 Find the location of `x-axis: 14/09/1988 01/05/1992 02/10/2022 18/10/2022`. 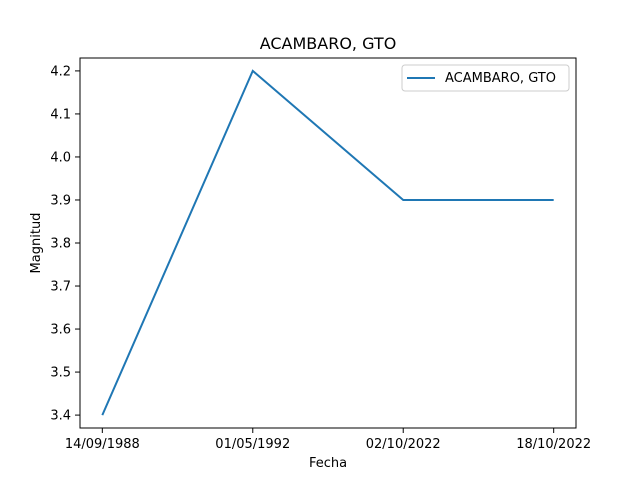

x-axis: 14/09/1988 01/05/1992 02/10/2022 18/10/2022 is located at coordinates (328, 440).